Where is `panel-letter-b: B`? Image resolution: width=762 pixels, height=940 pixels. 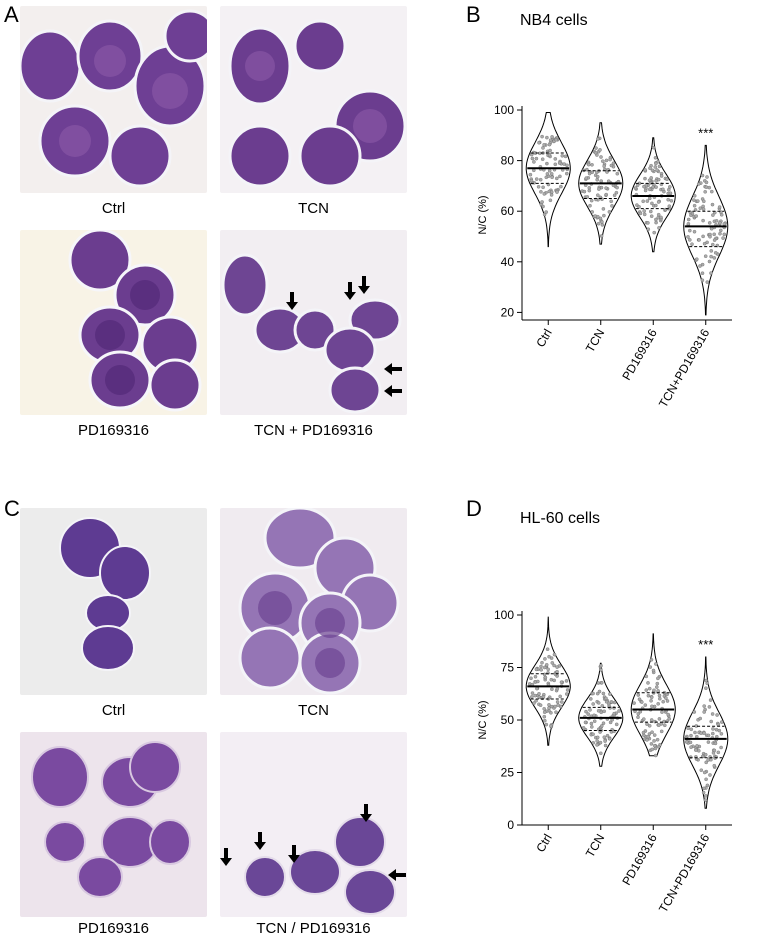 panel-letter-b: B is located at coordinates (473, 14).